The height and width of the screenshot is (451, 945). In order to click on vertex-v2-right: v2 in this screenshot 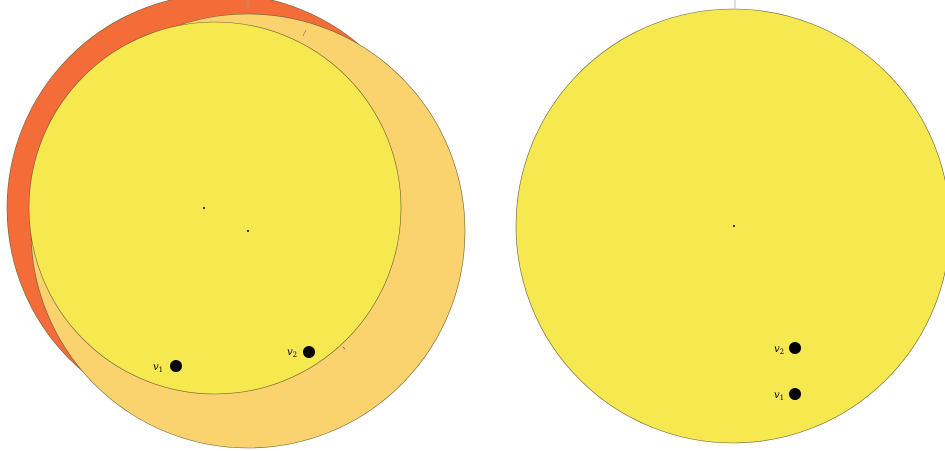, I will do `click(787, 349)`.